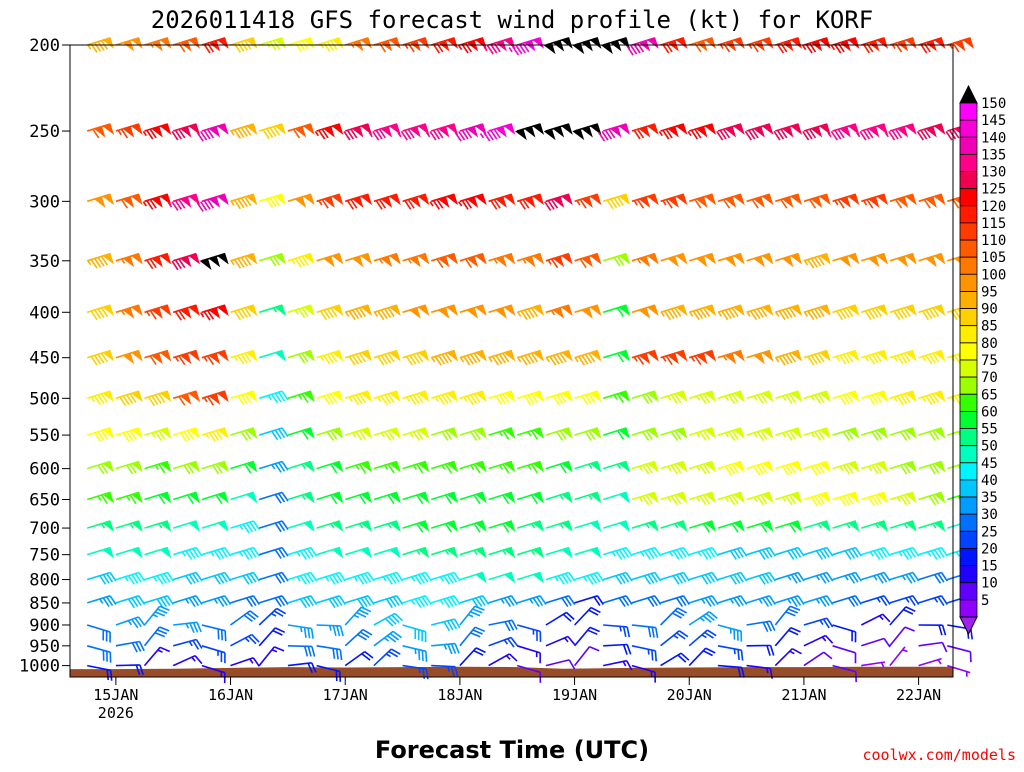 This screenshot has width=1024, height=772. Describe the element at coordinates (989, 395) in the screenshot. I see `colorbar-label: 65` at that location.